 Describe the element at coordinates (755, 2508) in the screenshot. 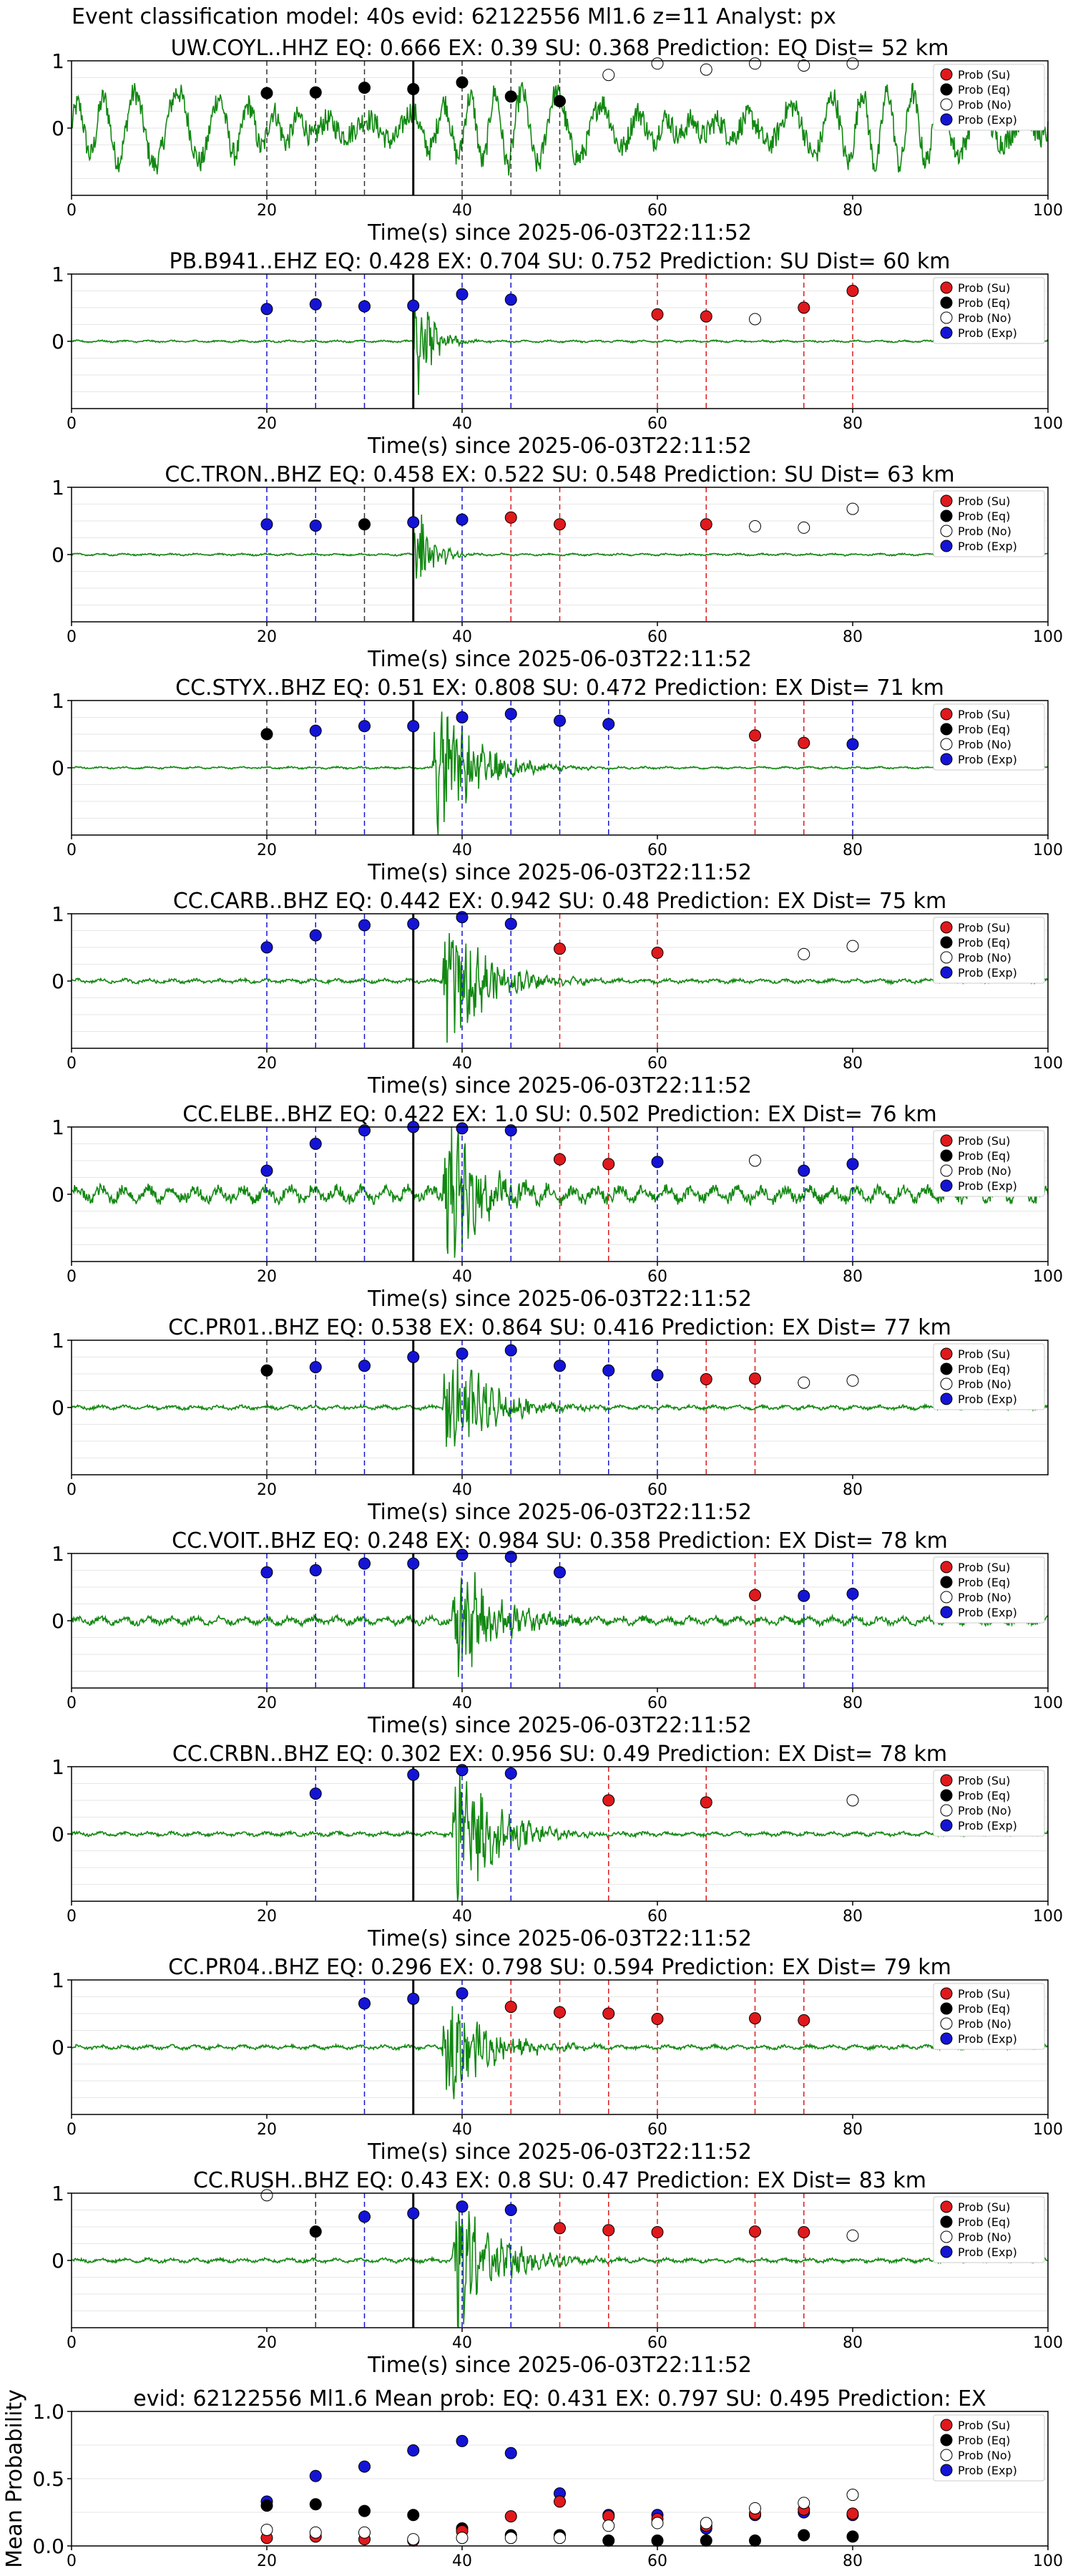

I see `mean-point-no` at that location.